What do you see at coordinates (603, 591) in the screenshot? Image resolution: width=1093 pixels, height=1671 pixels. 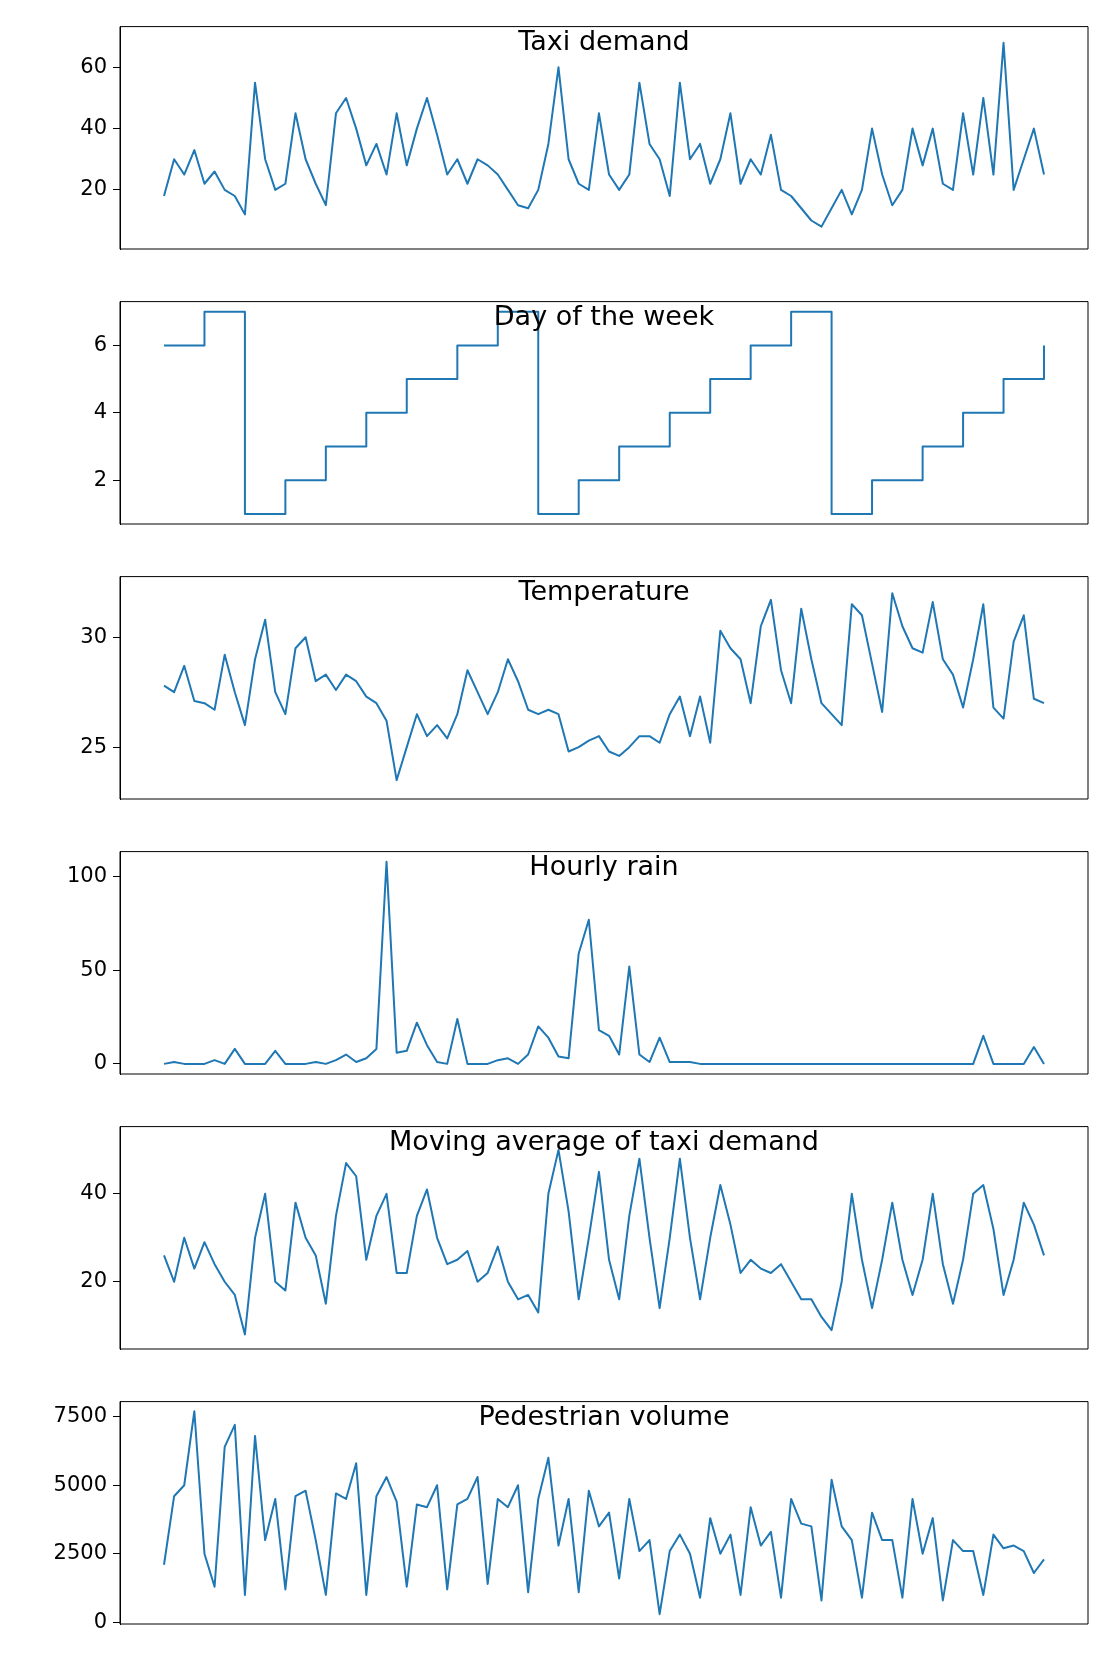 I see `chart-title: Temperature` at bounding box center [603, 591].